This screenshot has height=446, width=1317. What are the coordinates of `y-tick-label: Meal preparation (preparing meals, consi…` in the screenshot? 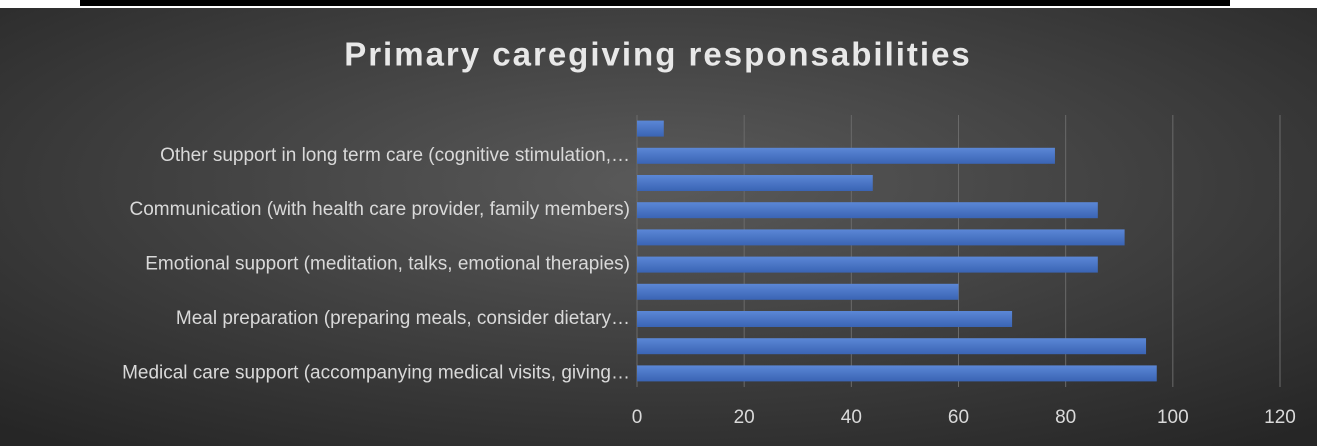 It's located at (403, 318).